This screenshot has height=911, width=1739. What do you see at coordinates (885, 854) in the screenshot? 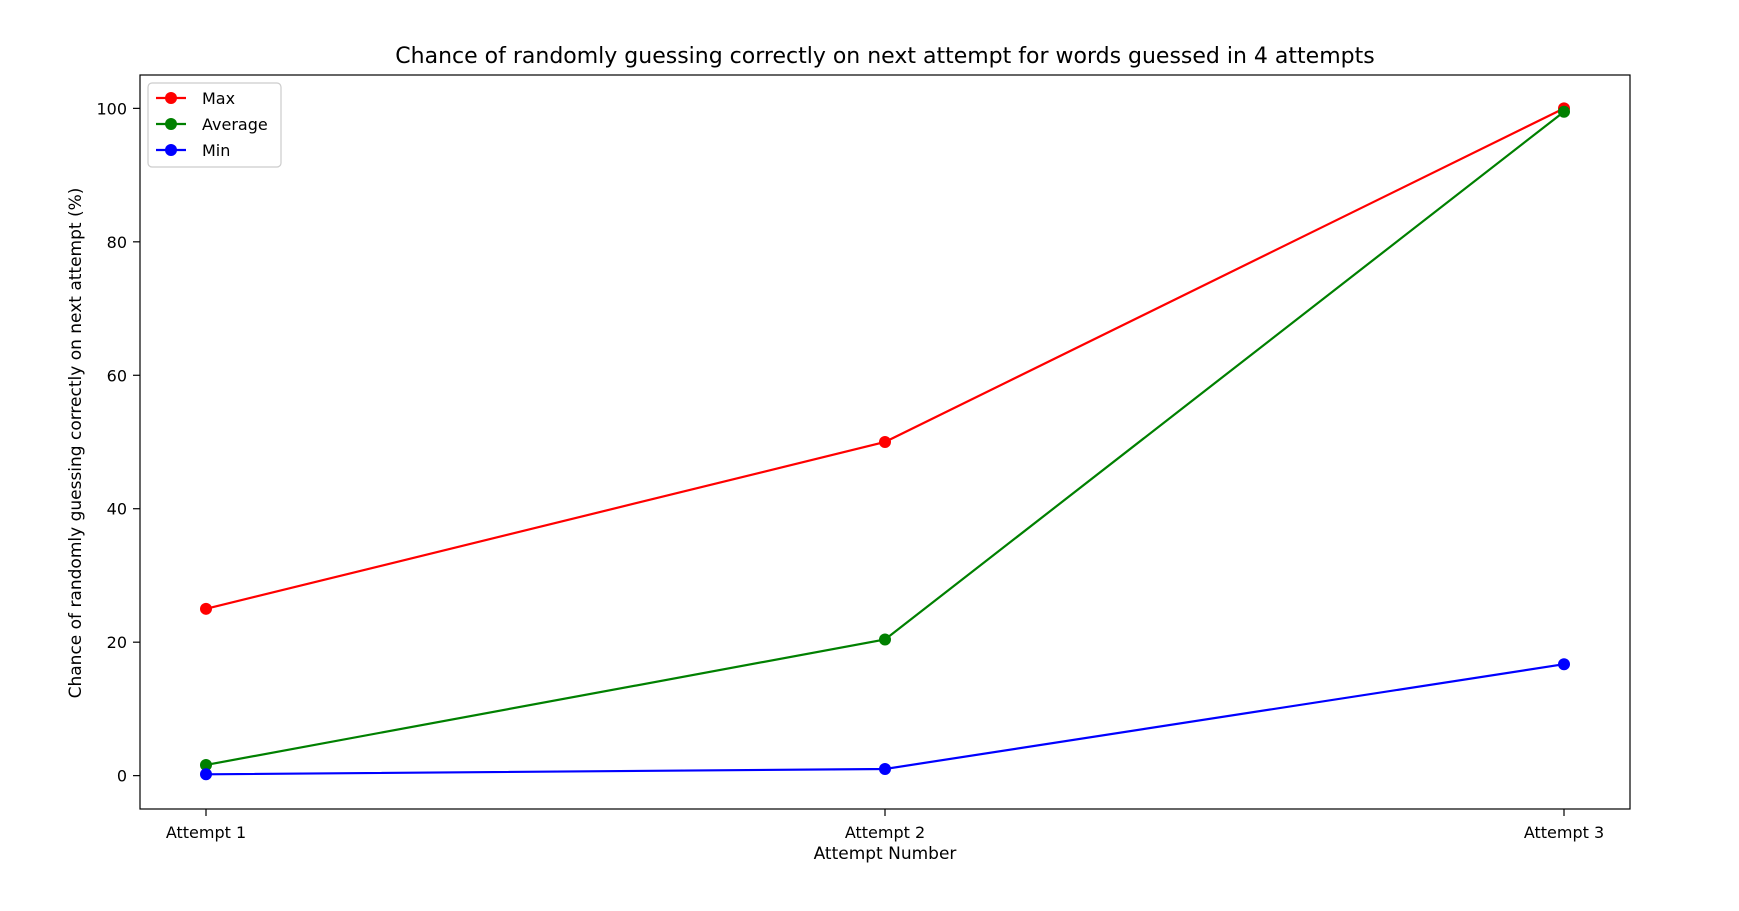
I see `x-axis-label: Attempt Number` at bounding box center [885, 854].